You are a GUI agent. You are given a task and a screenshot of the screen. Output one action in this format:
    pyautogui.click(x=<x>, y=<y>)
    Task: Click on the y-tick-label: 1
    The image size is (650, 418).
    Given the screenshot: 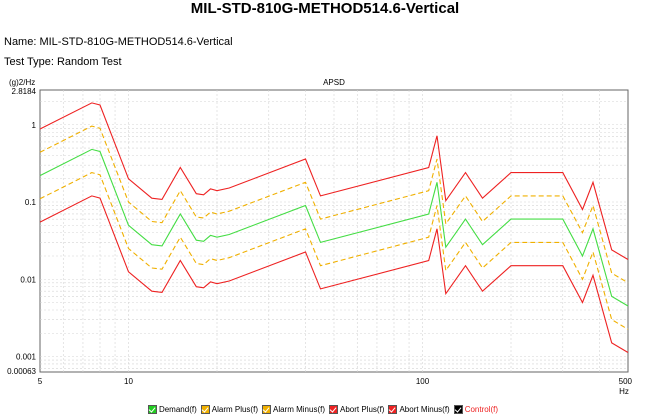 What is the action you would take?
    pyautogui.click(x=34, y=125)
    